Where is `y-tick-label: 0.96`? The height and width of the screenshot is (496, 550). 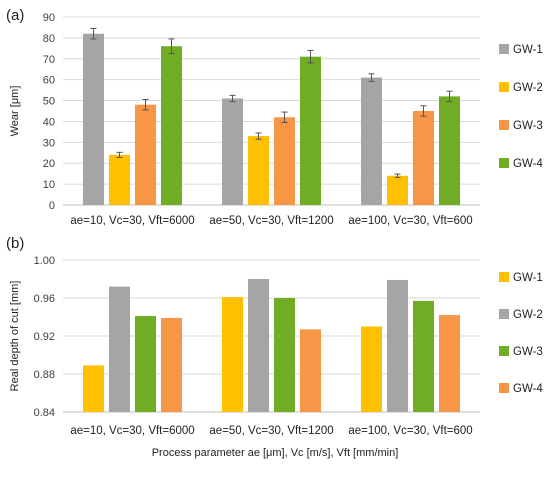
y-tick-label: 0.96 is located at coordinates (44, 299).